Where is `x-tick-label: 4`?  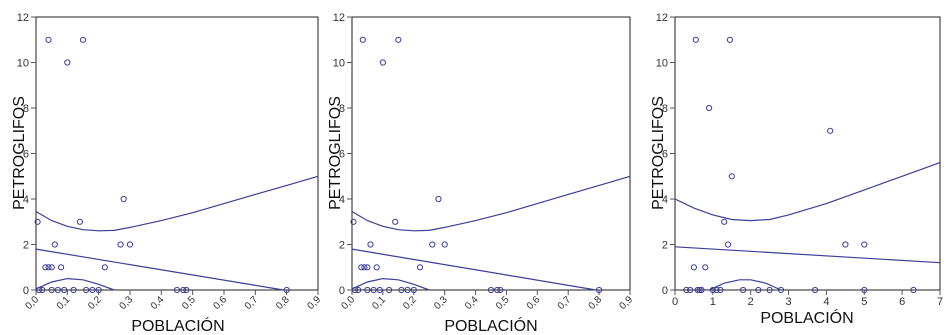 x-tick-label: 4 is located at coordinates (826, 302).